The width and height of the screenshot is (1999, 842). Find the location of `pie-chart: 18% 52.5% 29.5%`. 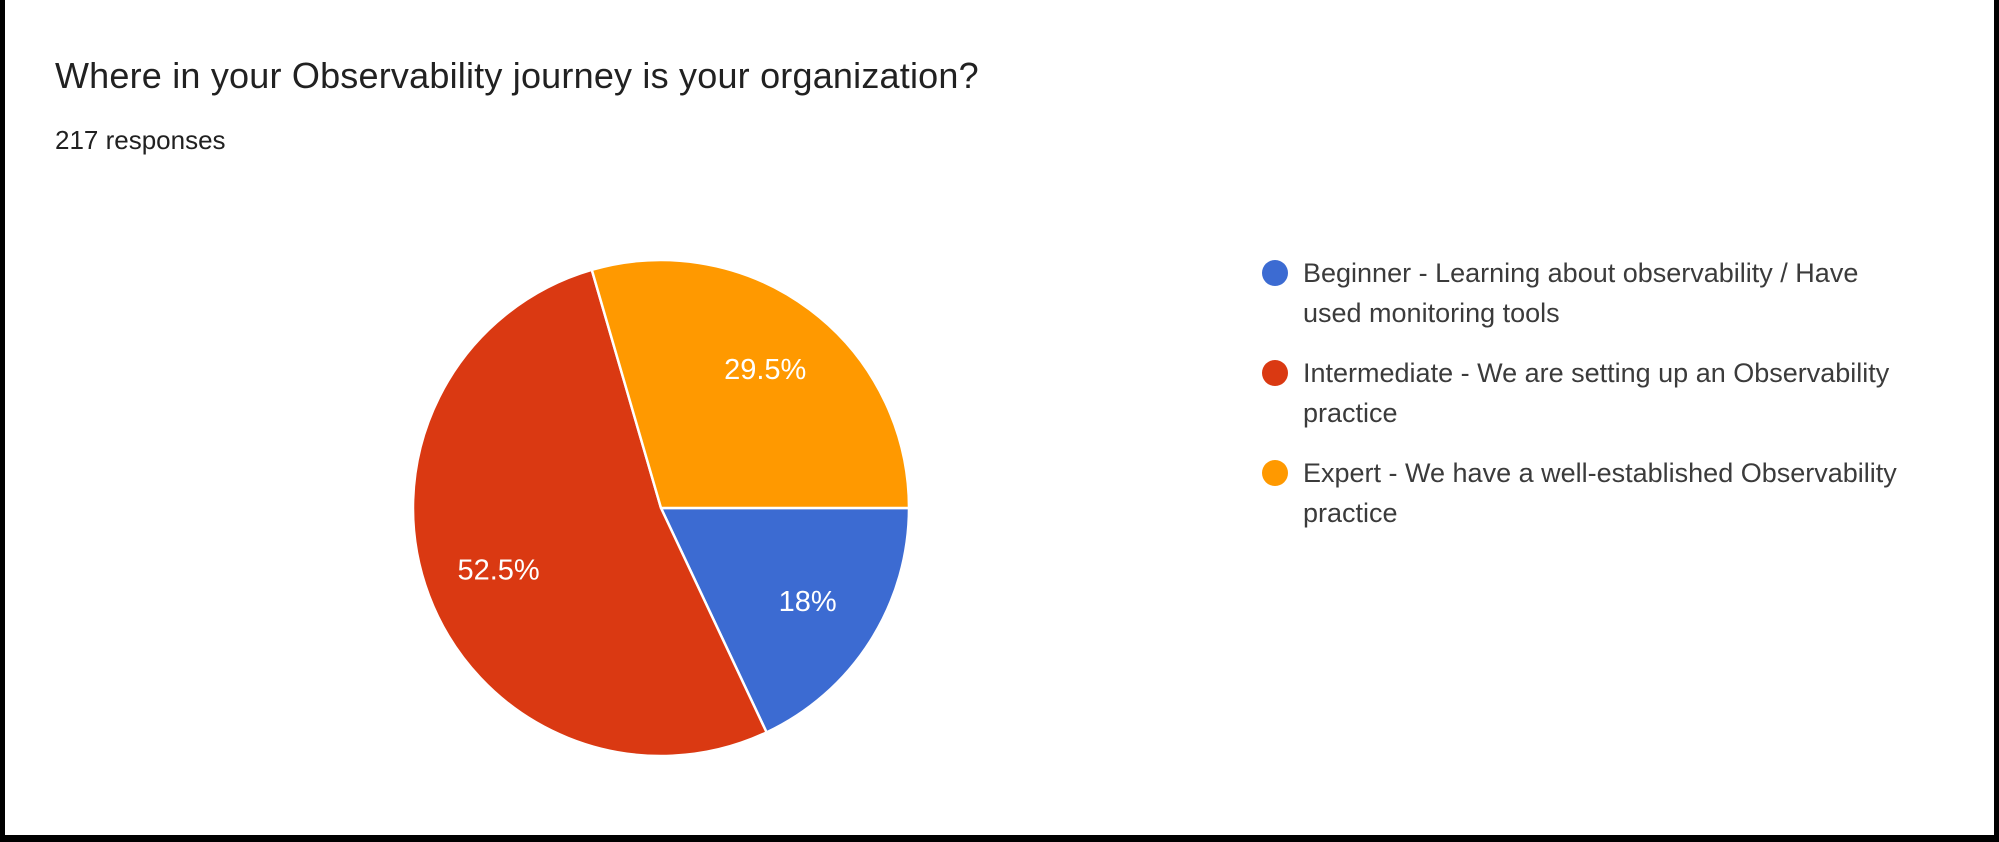

pie-chart: 18% 52.5% 29.5% is located at coordinates (661, 508).